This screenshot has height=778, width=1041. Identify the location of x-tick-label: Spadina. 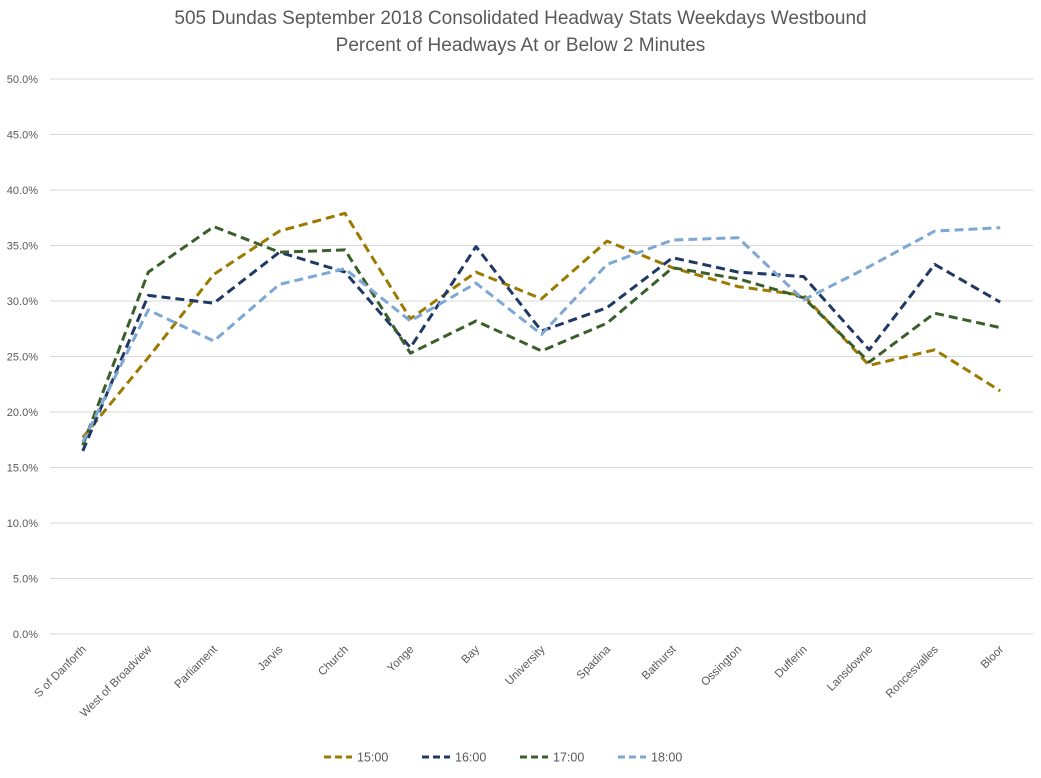
(594, 662).